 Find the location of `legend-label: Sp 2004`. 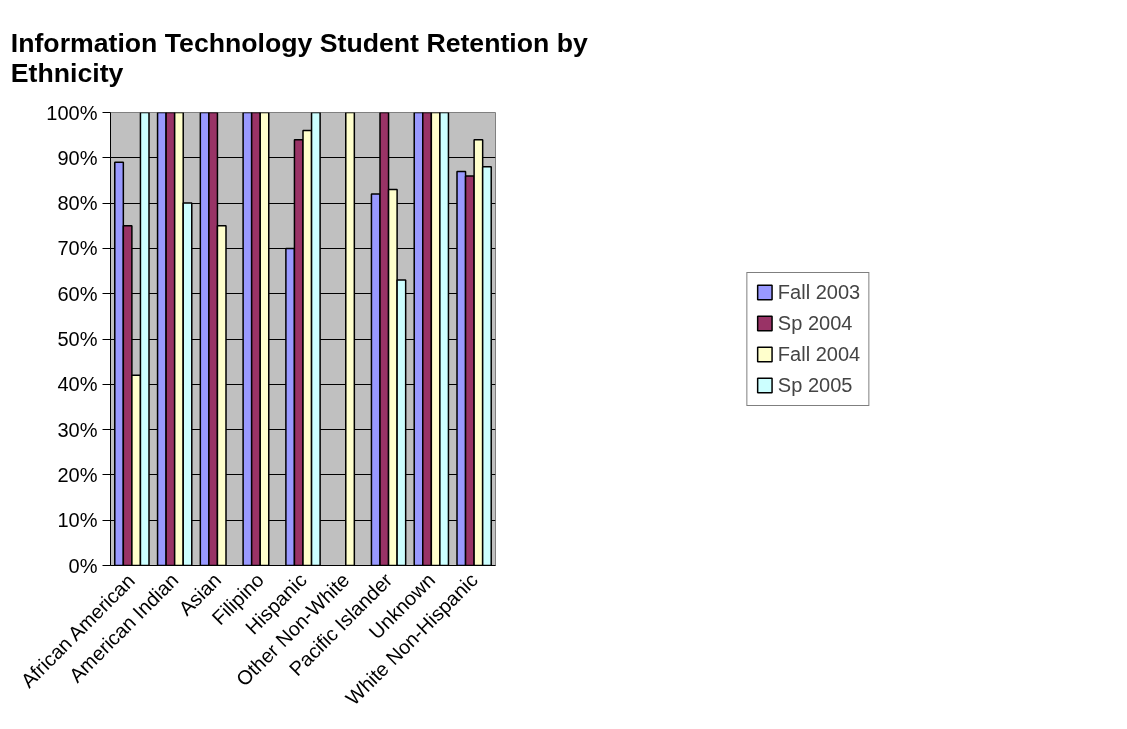

legend-label: Sp 2004 is located at coordinates (815, 323).